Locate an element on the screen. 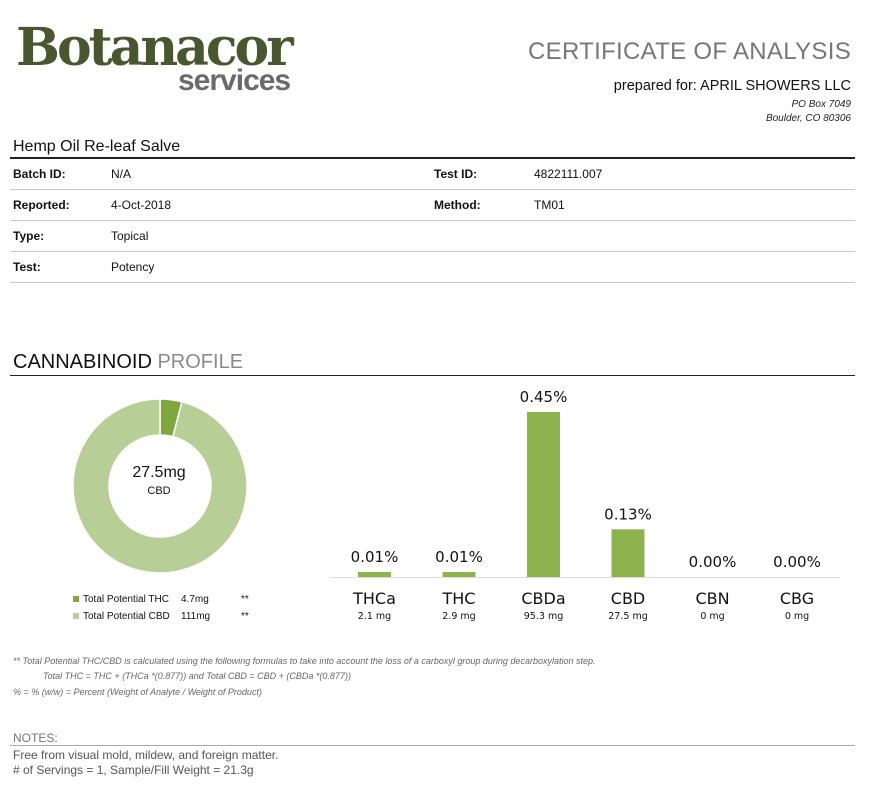 Image resolution: width=879 pixels, height=804 pixels. type-value: Topical is located at coordinates (130, 236).